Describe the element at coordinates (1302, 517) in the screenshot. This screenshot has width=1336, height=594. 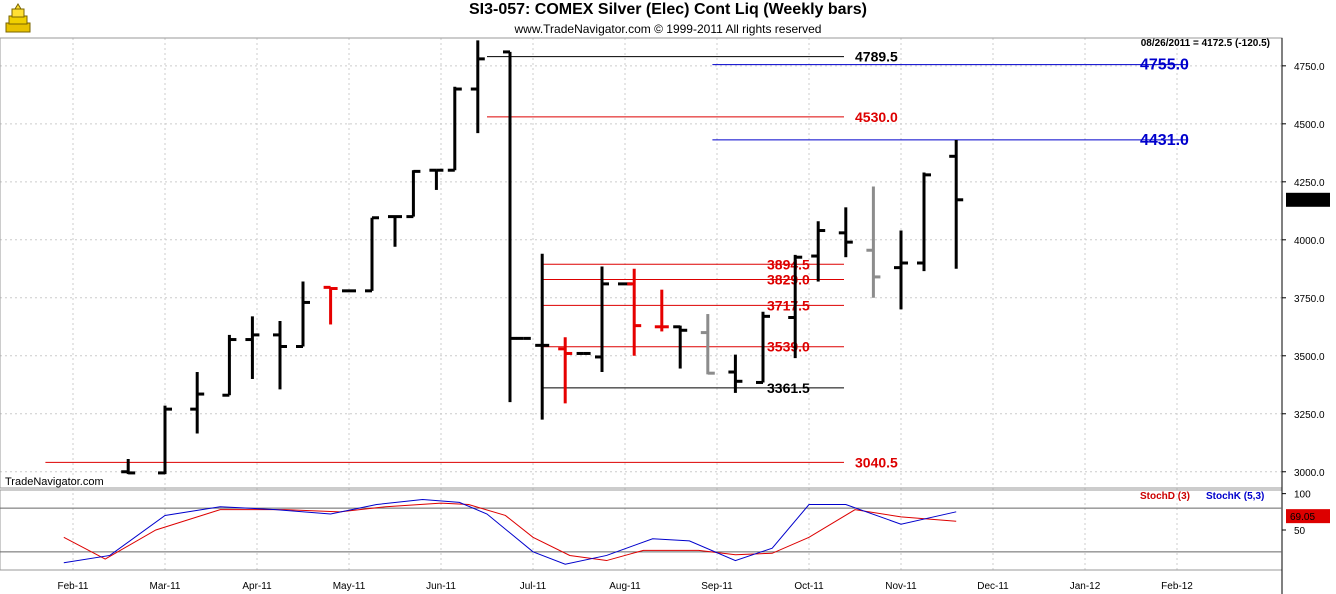
I see `stoch-last-label: 69.05` at that location.